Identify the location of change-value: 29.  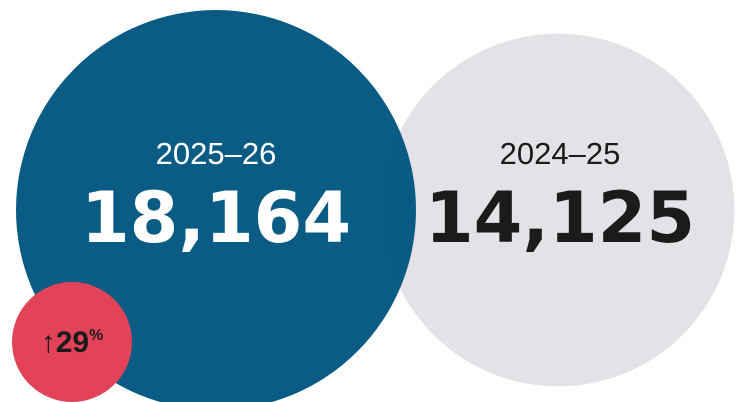
(72, 342).